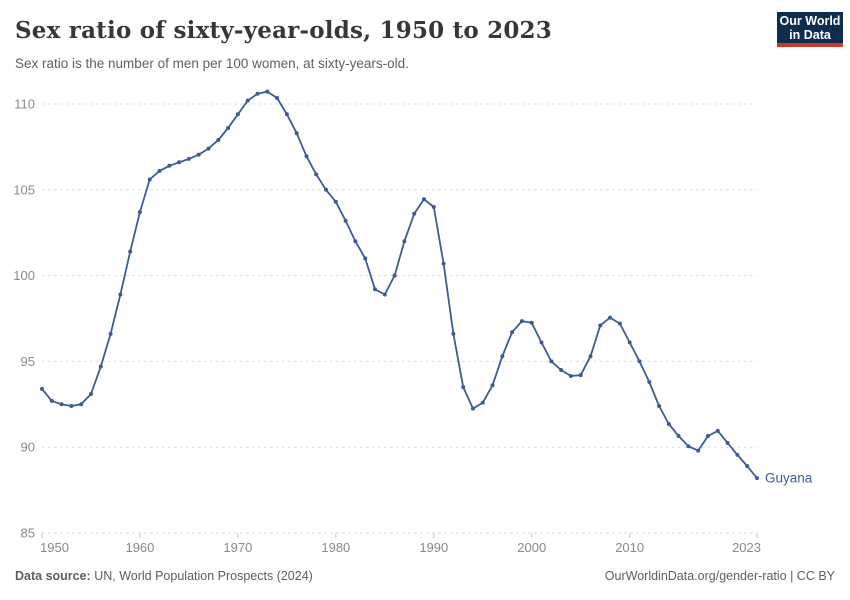  Describe the element at coordinates (54, 547) in the screenshot. I see `x-axis-tick-label: 1950` at that location.